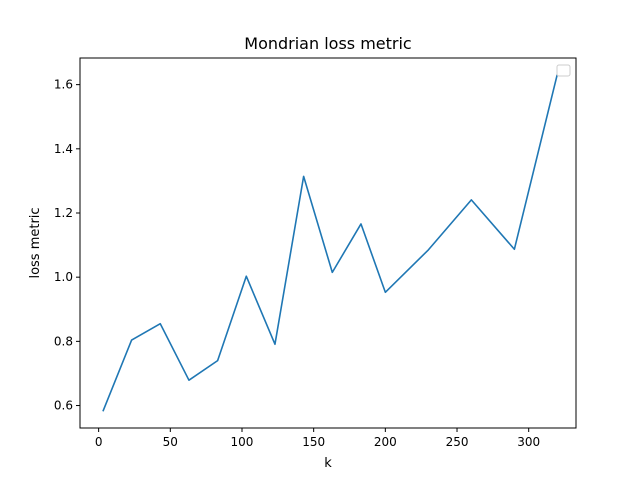 This screenshot has width=640, height=480. What do you see at coordinates (242, 442) in the screenshot?
I see `x-tick-label: 100` at bounding box center [242, 442].